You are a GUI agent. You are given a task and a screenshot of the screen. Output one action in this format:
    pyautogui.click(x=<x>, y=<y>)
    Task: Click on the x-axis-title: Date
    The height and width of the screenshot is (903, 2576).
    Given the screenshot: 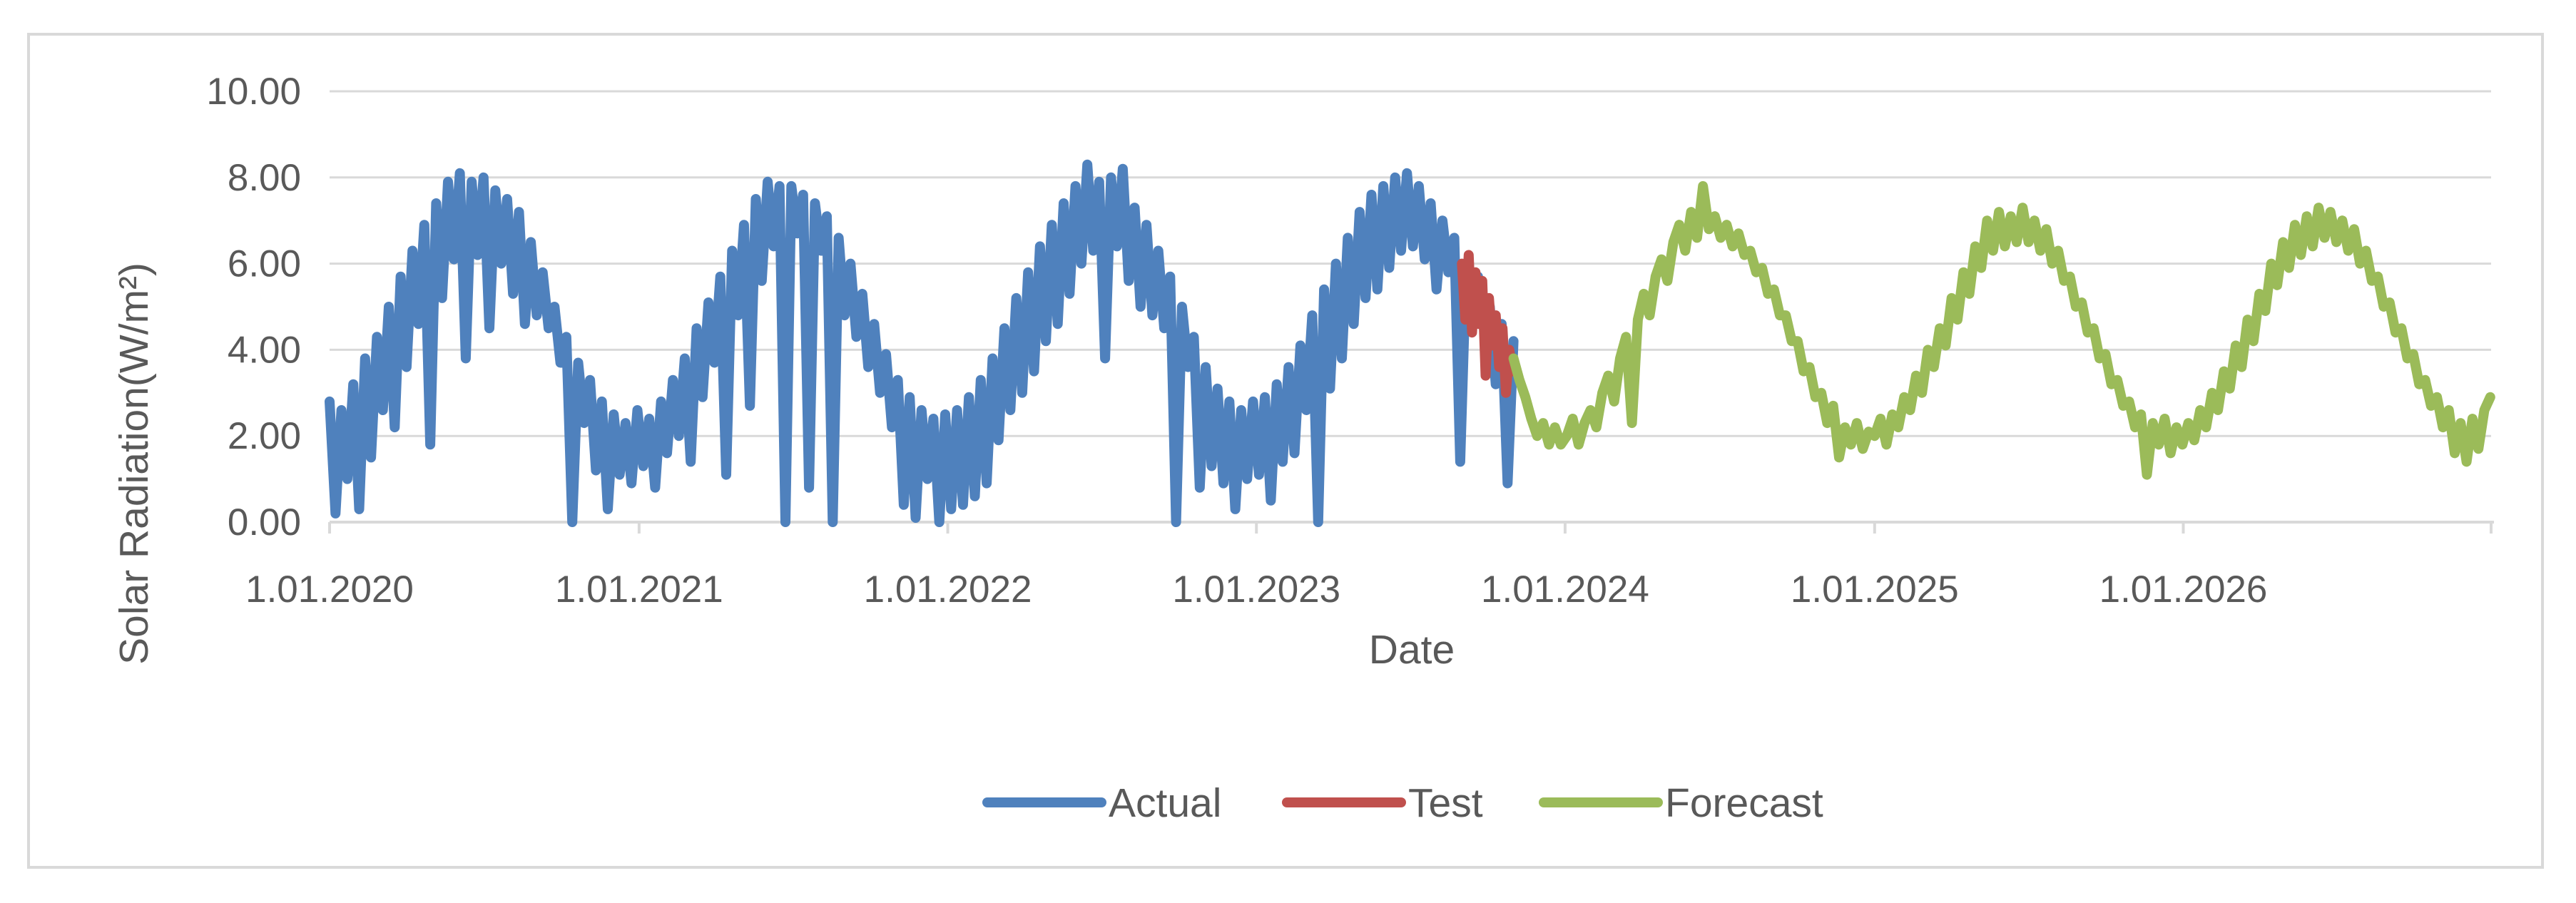 What is the action you would take?
    pyautogui.click(x=1412, y=650)
    